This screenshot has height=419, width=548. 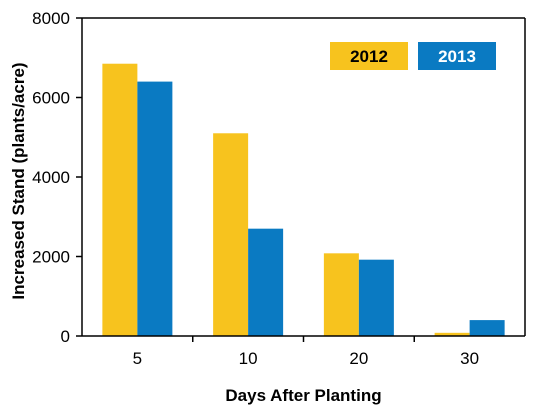 I want to click on x-tick-label: 20, so click(x=358, y=358).